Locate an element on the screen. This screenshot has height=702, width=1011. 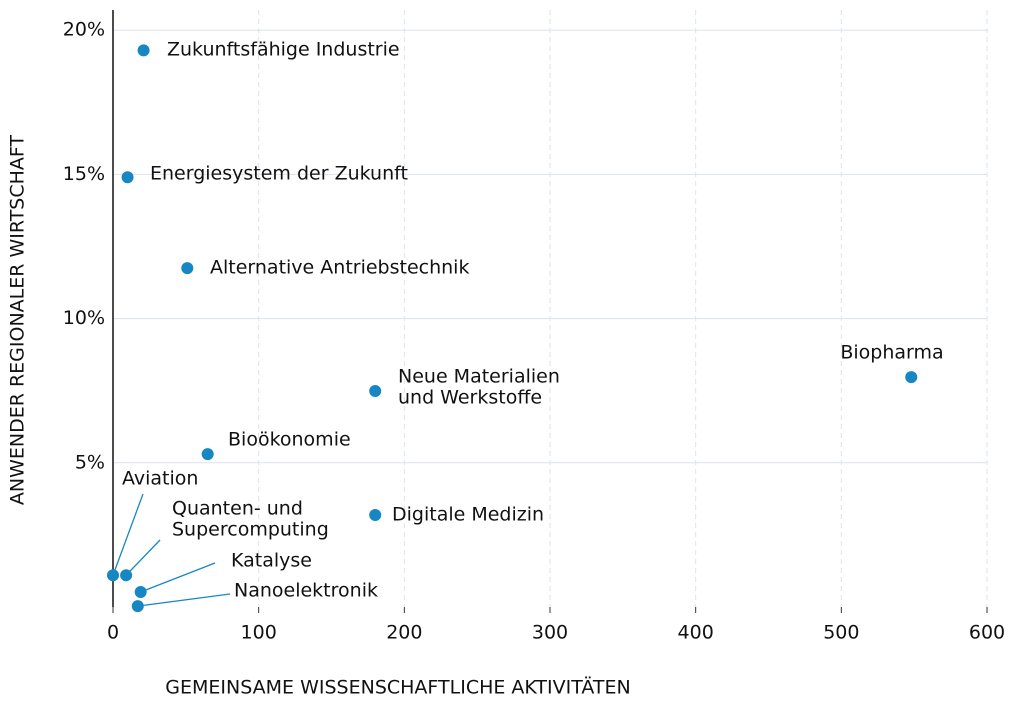
x-tick-label: 600 is located at coordinates (987, 633).